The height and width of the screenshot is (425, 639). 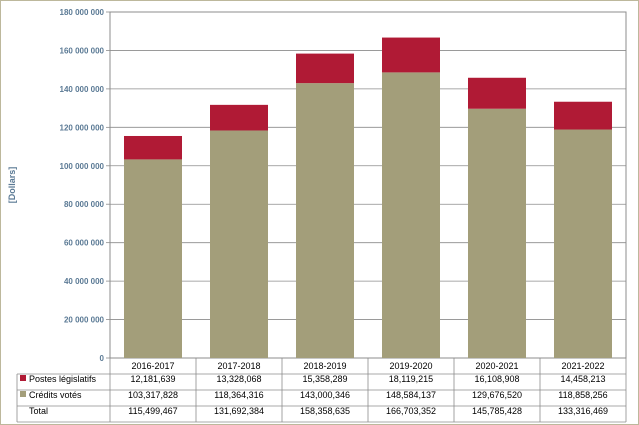 What do you see at coordinates (82, 166) in the screenshot?
I see `y-tick-label: 100 000 000` at bounding box center [82, 166].